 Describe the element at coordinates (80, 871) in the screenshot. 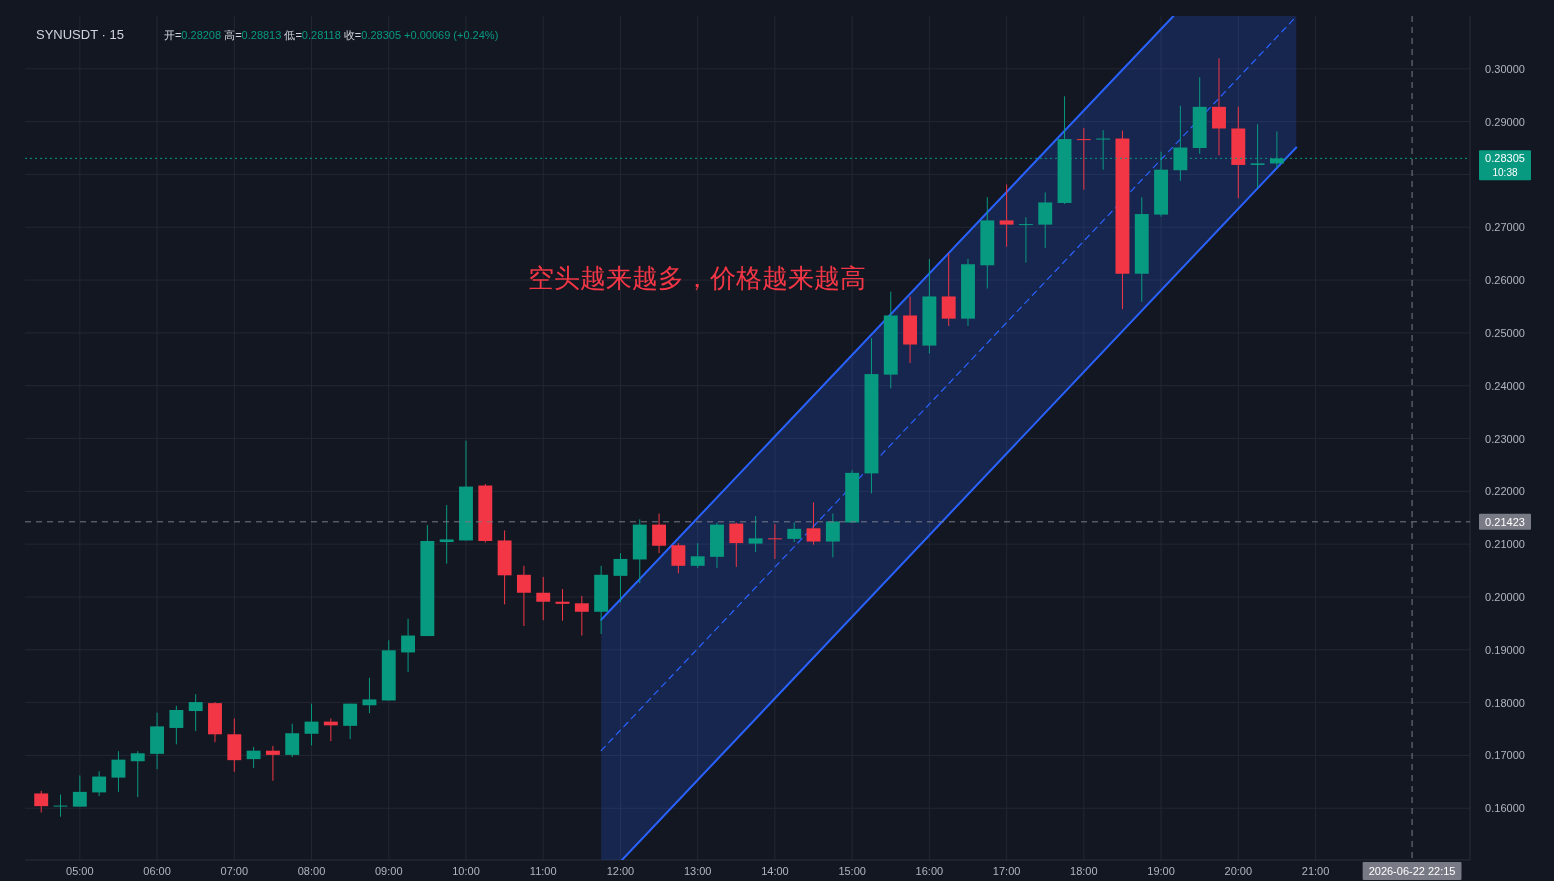

I see `x-tick-label: 05:00` at that location.